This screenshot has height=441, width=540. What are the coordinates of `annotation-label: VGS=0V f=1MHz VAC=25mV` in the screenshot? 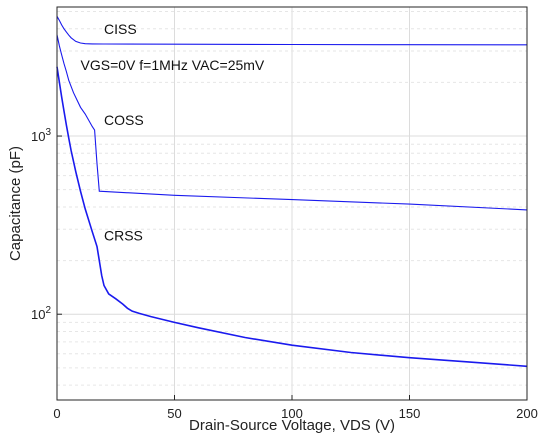 It's located at (173, 65).